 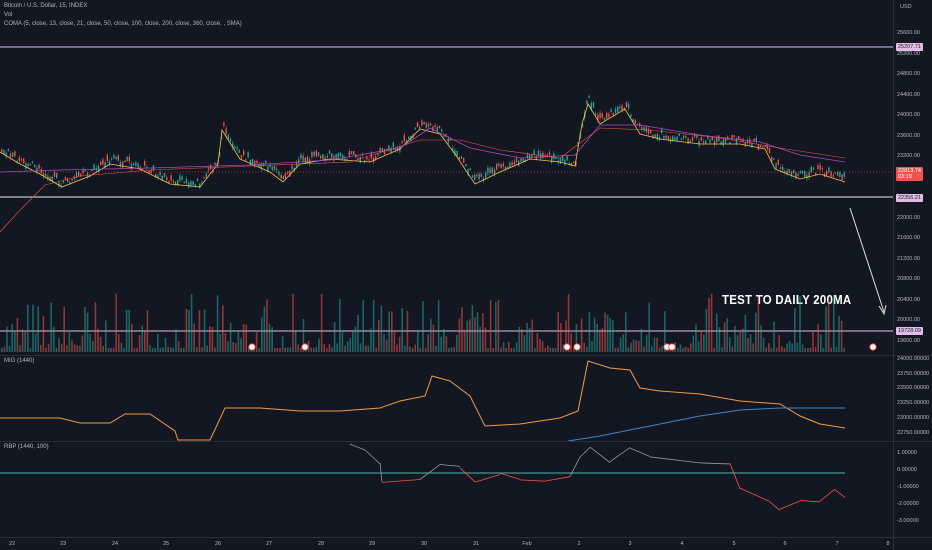 What do you see at coordinates (785, 544) in the screenshot?
I see `time-tick-label: 6` at bounding box center [785, 544].